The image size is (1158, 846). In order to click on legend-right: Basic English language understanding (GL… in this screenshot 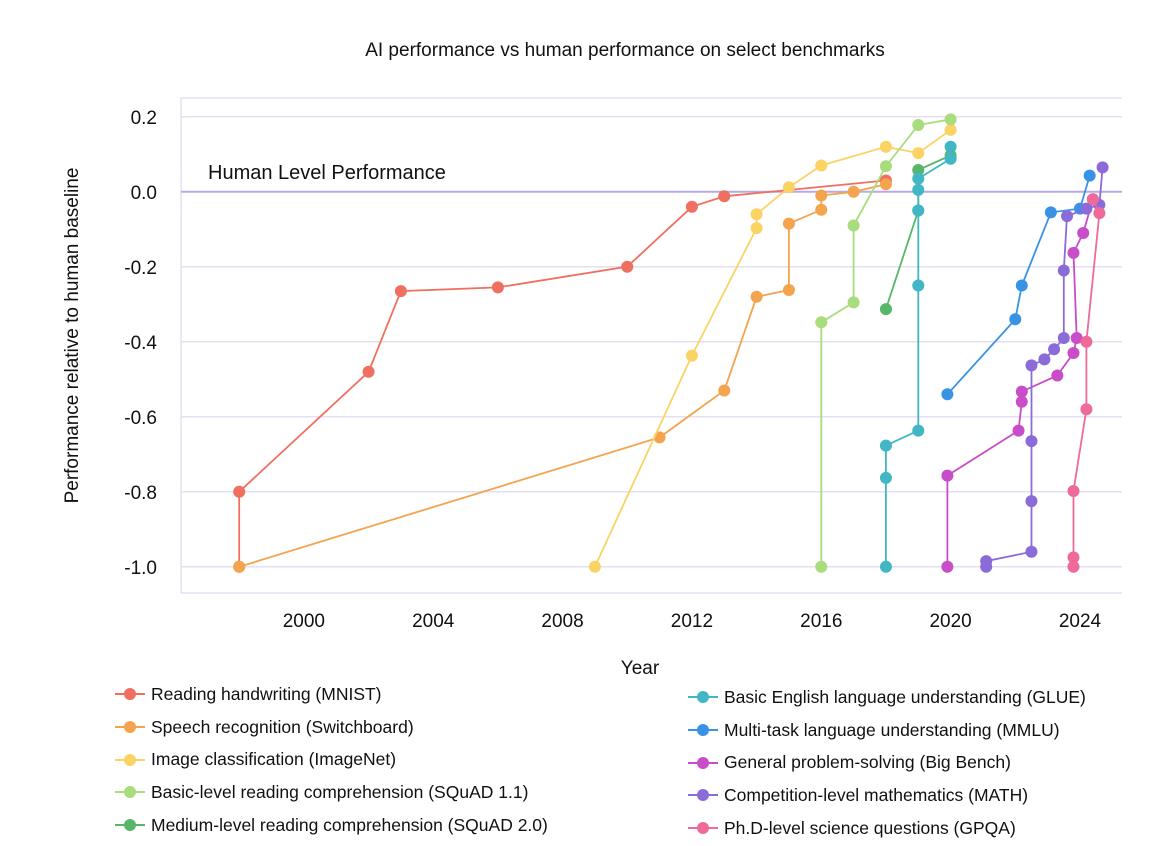, I will do `click(887, 762)`.